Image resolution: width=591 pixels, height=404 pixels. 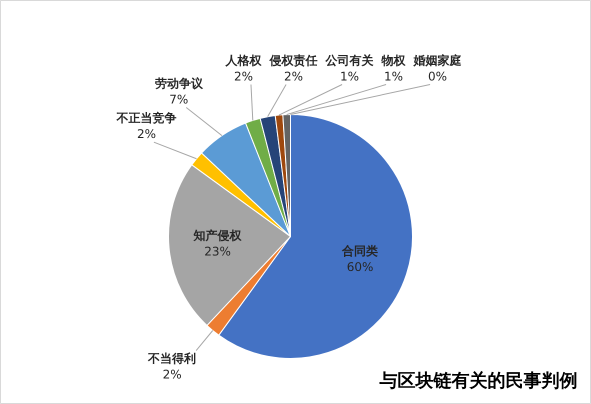 I want to click on slice-label: 侵权责任, so click(x=293, y=61).